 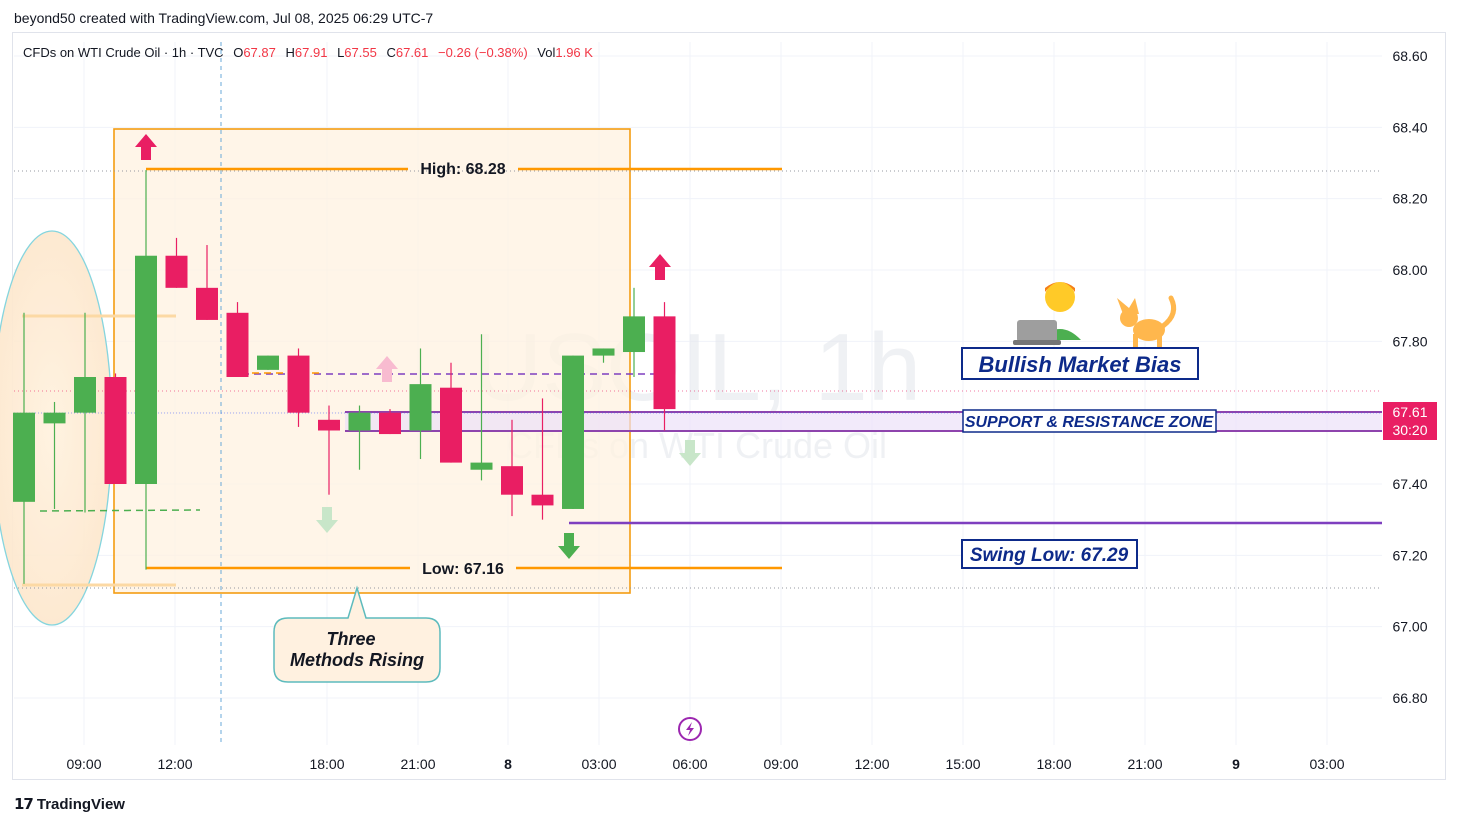 What do you see at coordinates (569, 546) in the screenshot?
I see `arrow-down-icon` at bounding box center [569, 546].